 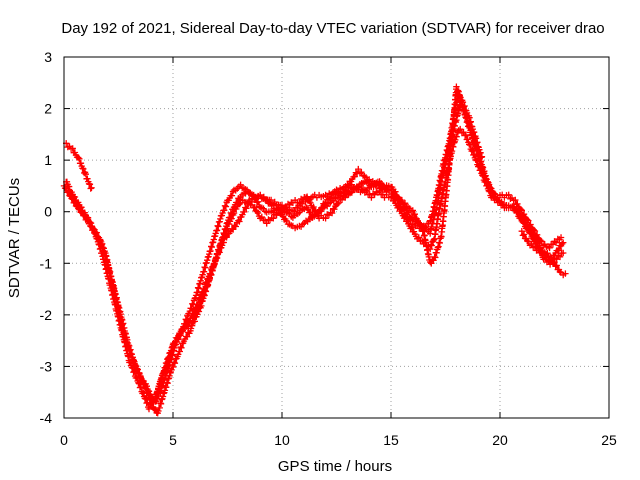 I want to click on x-tick-label: 20, so click(x=500, y=440).